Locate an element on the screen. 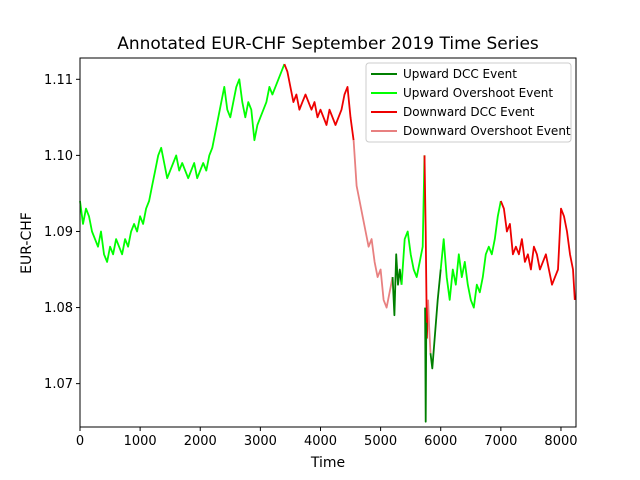  y-tick-label: 1.10 is located at coordinates (58, 156).